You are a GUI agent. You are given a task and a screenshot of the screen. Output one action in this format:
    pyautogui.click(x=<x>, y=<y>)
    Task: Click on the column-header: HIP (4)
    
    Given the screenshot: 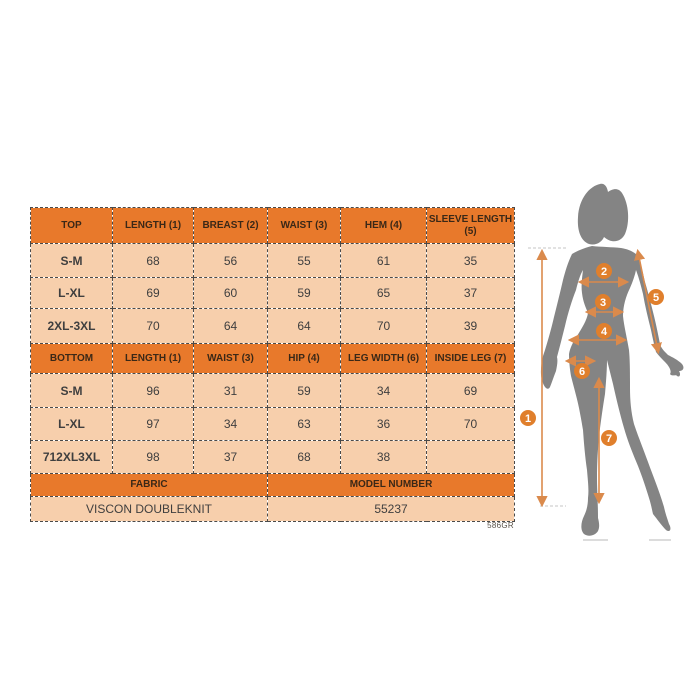 What is the action you would take?
    pyautogui.click(x=304, y=358)
    